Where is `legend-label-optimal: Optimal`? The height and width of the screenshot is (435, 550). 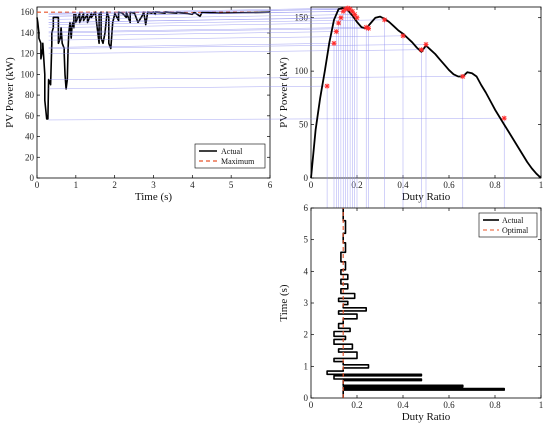
legend-label-optimal: Optimal is located at coordinates (515, 230).